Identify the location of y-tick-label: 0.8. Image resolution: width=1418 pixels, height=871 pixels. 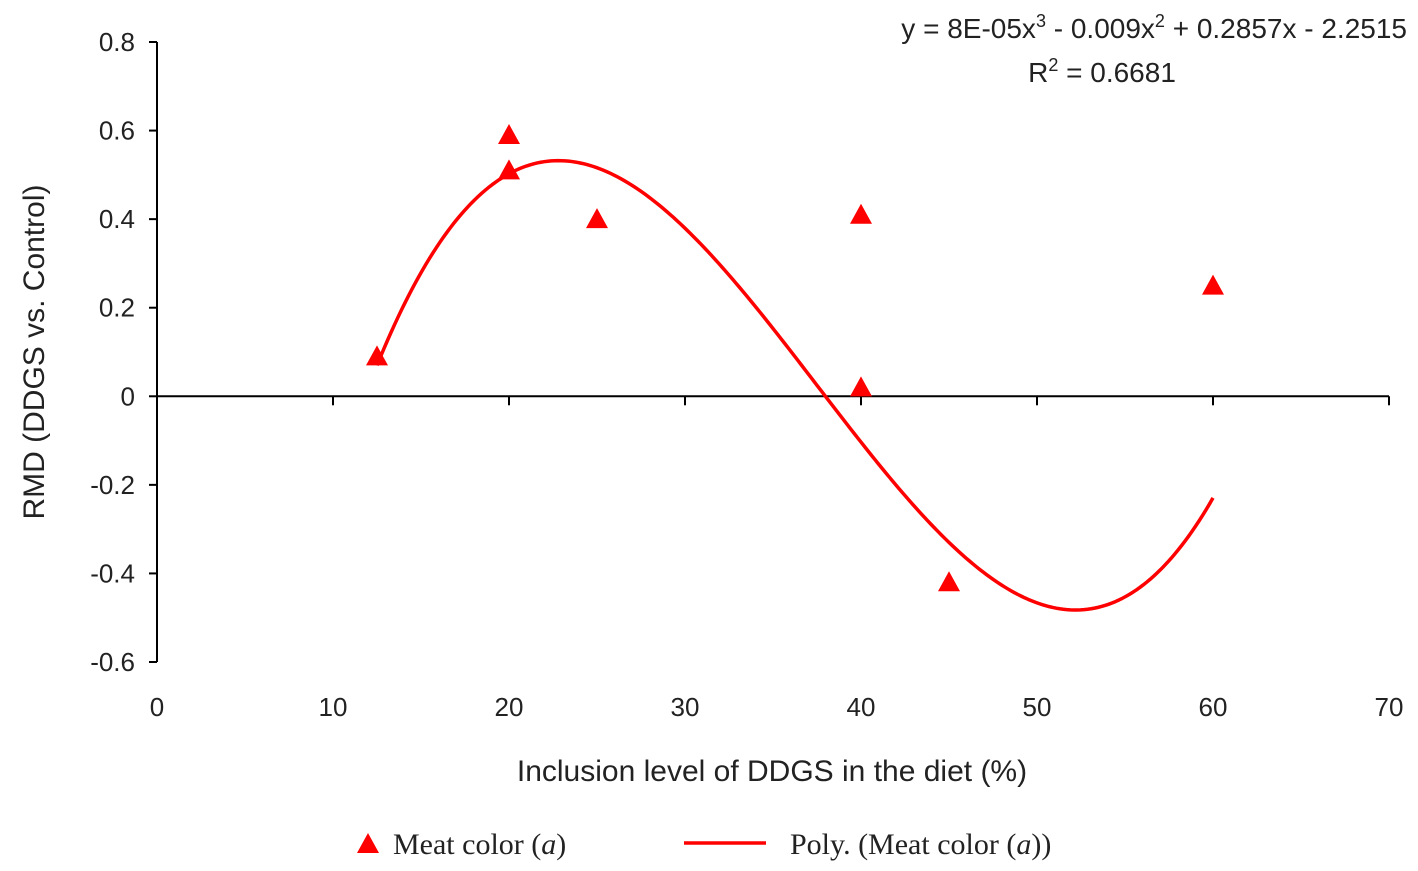
(117, 42).